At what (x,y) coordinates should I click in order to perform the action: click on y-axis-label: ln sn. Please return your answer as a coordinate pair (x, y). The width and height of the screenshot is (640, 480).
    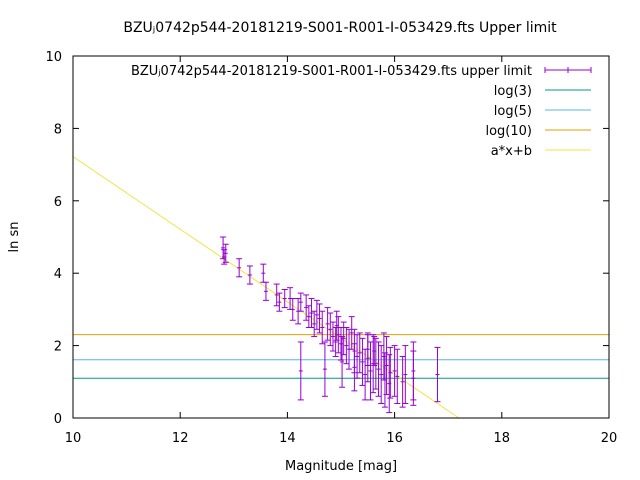
    Looking at the image, I should click on (14, 237).